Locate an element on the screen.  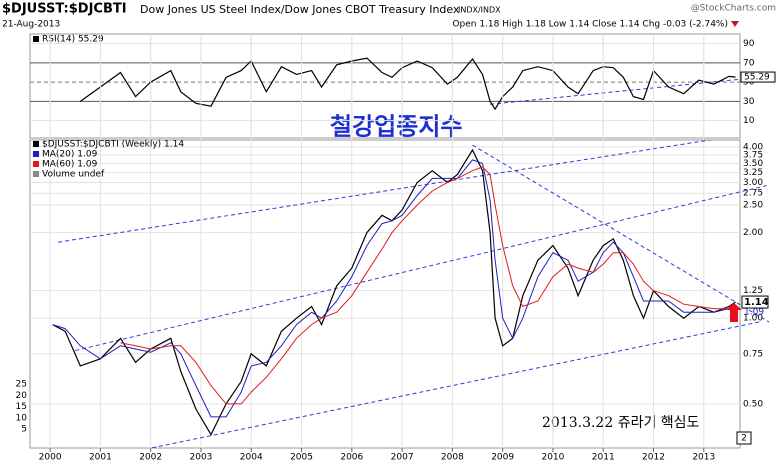
legend-label: MA(60) 1.09 is located at coordinates (70, 165).